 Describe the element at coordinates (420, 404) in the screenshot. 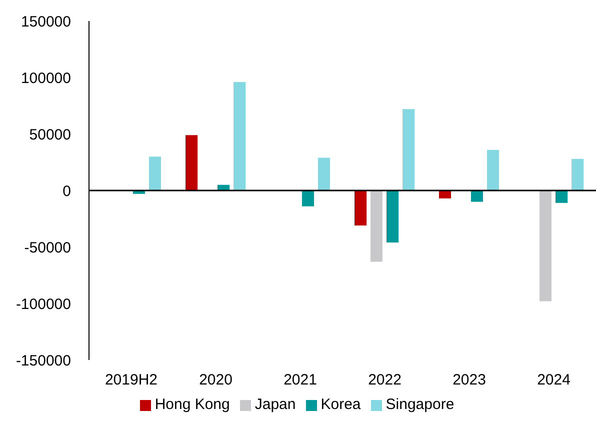

I see `legend-label: Singapore` at that location.